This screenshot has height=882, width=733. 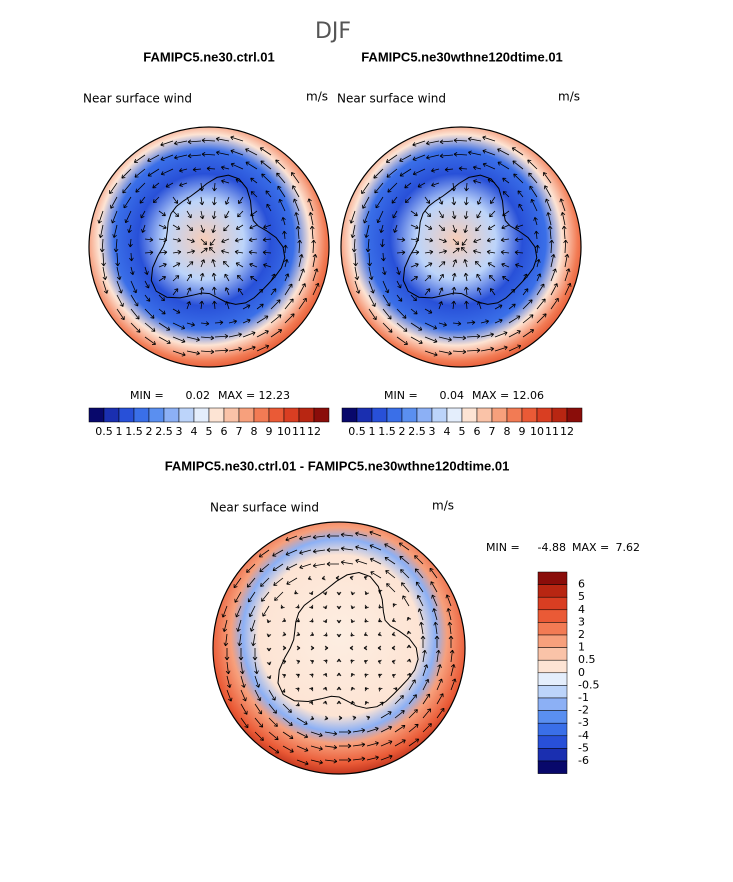 What do you see at coordinates (314, 431) in the screenshot?
I see `colorbar-label: 12` at bounding box center [314, 431].